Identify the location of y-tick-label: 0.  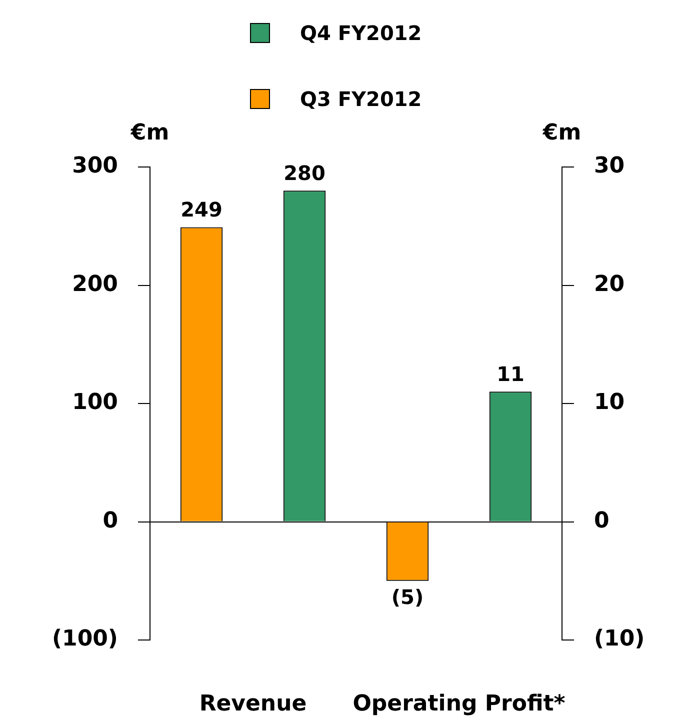
(110, 521).